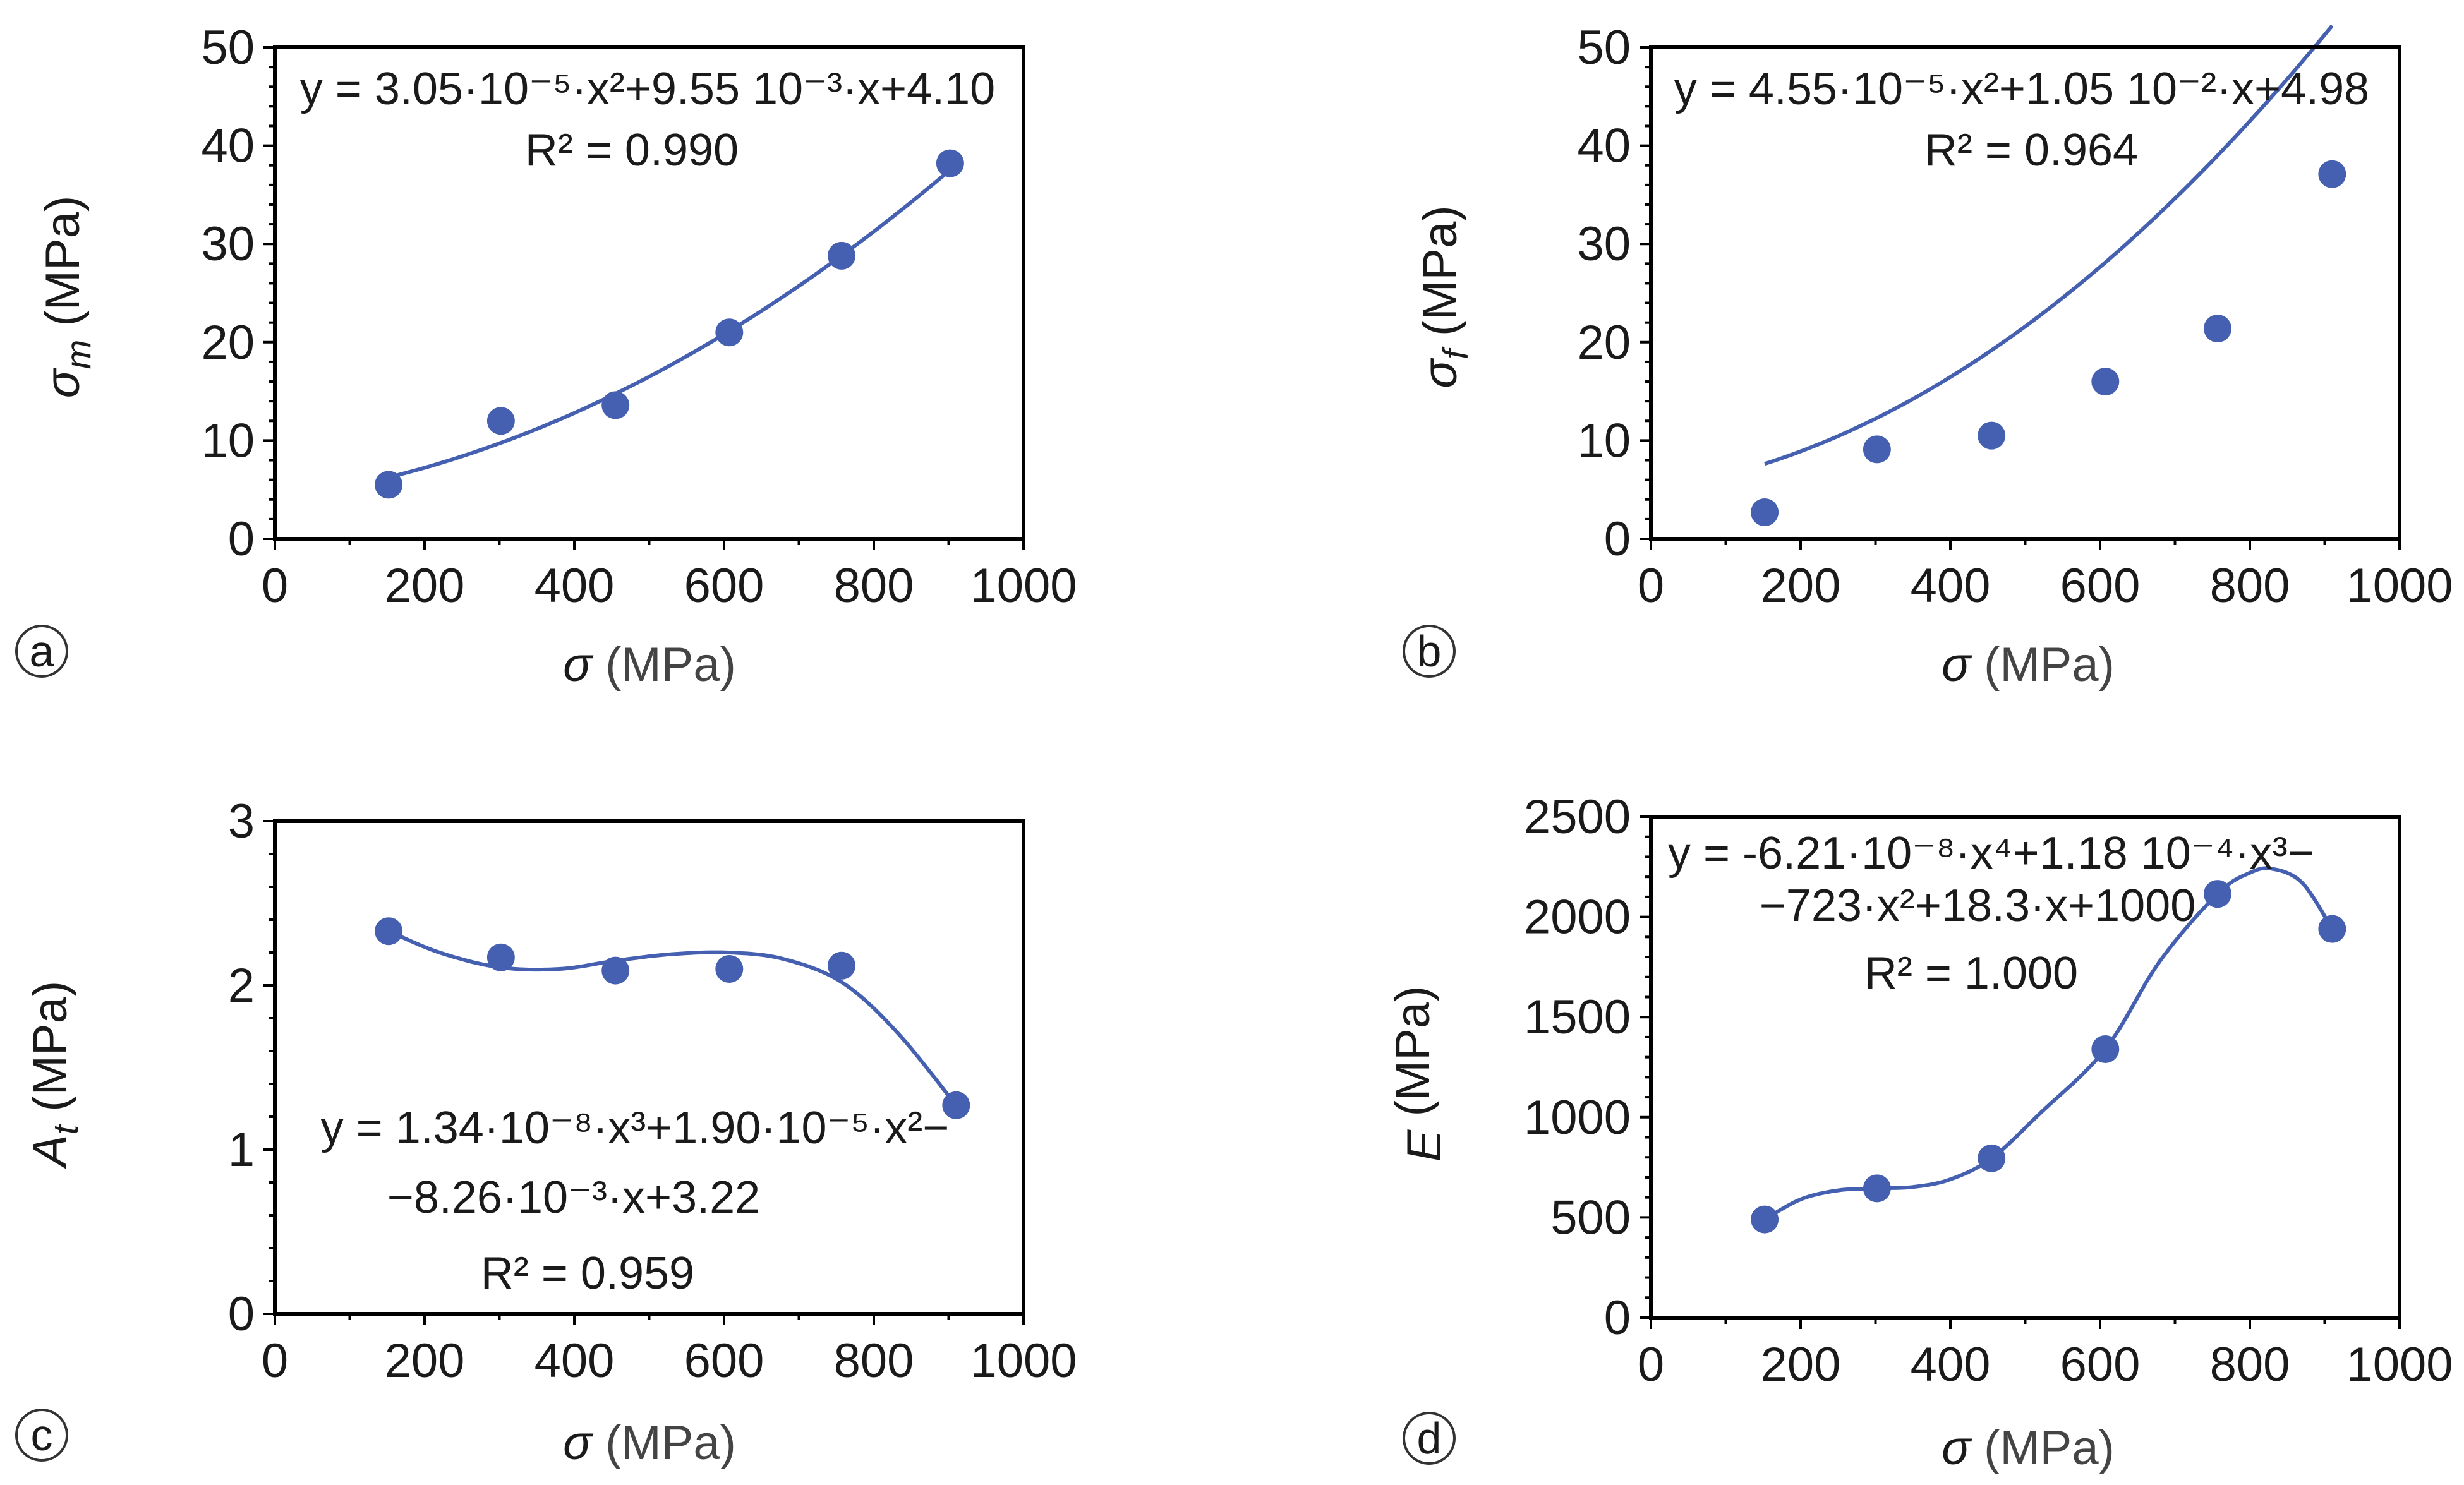 Image resolution: width=2464 pixels, height=1485 pixels. Describe the element at coordinates (241, 539) in the screenshot. I see `panel-a-y-tick-label: 0` at that location.